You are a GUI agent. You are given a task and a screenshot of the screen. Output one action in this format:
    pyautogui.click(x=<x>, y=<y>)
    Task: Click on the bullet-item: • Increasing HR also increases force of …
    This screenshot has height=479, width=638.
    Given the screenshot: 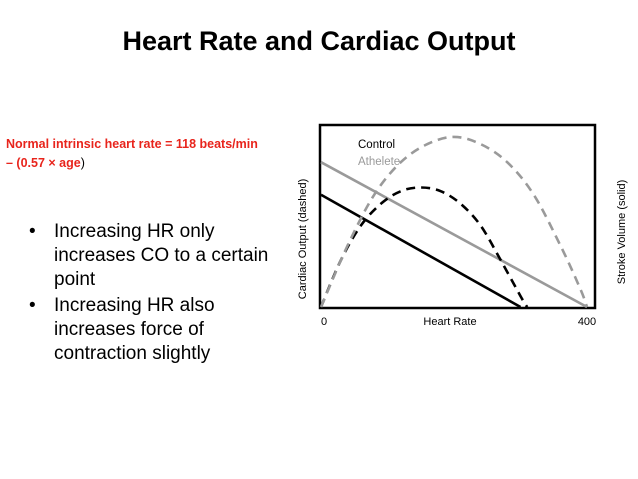 What is the action you would take?
    pyautogui.click(x=156, y=330)
    